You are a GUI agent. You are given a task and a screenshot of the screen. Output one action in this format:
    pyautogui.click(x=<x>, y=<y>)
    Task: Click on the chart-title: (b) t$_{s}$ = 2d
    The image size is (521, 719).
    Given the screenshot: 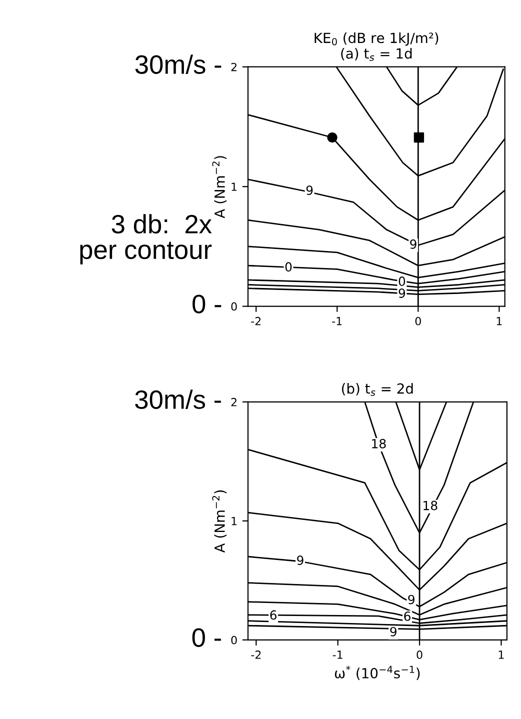 What is the action you would take?
    pyautogui.click(x=377, y=389)
    